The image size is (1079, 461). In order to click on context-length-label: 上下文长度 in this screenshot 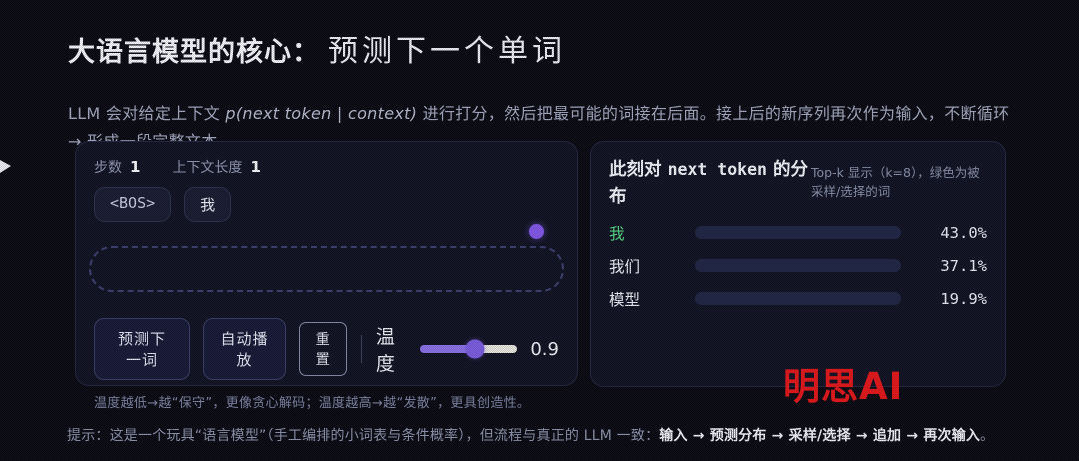, I will do `click(207, 168)`.